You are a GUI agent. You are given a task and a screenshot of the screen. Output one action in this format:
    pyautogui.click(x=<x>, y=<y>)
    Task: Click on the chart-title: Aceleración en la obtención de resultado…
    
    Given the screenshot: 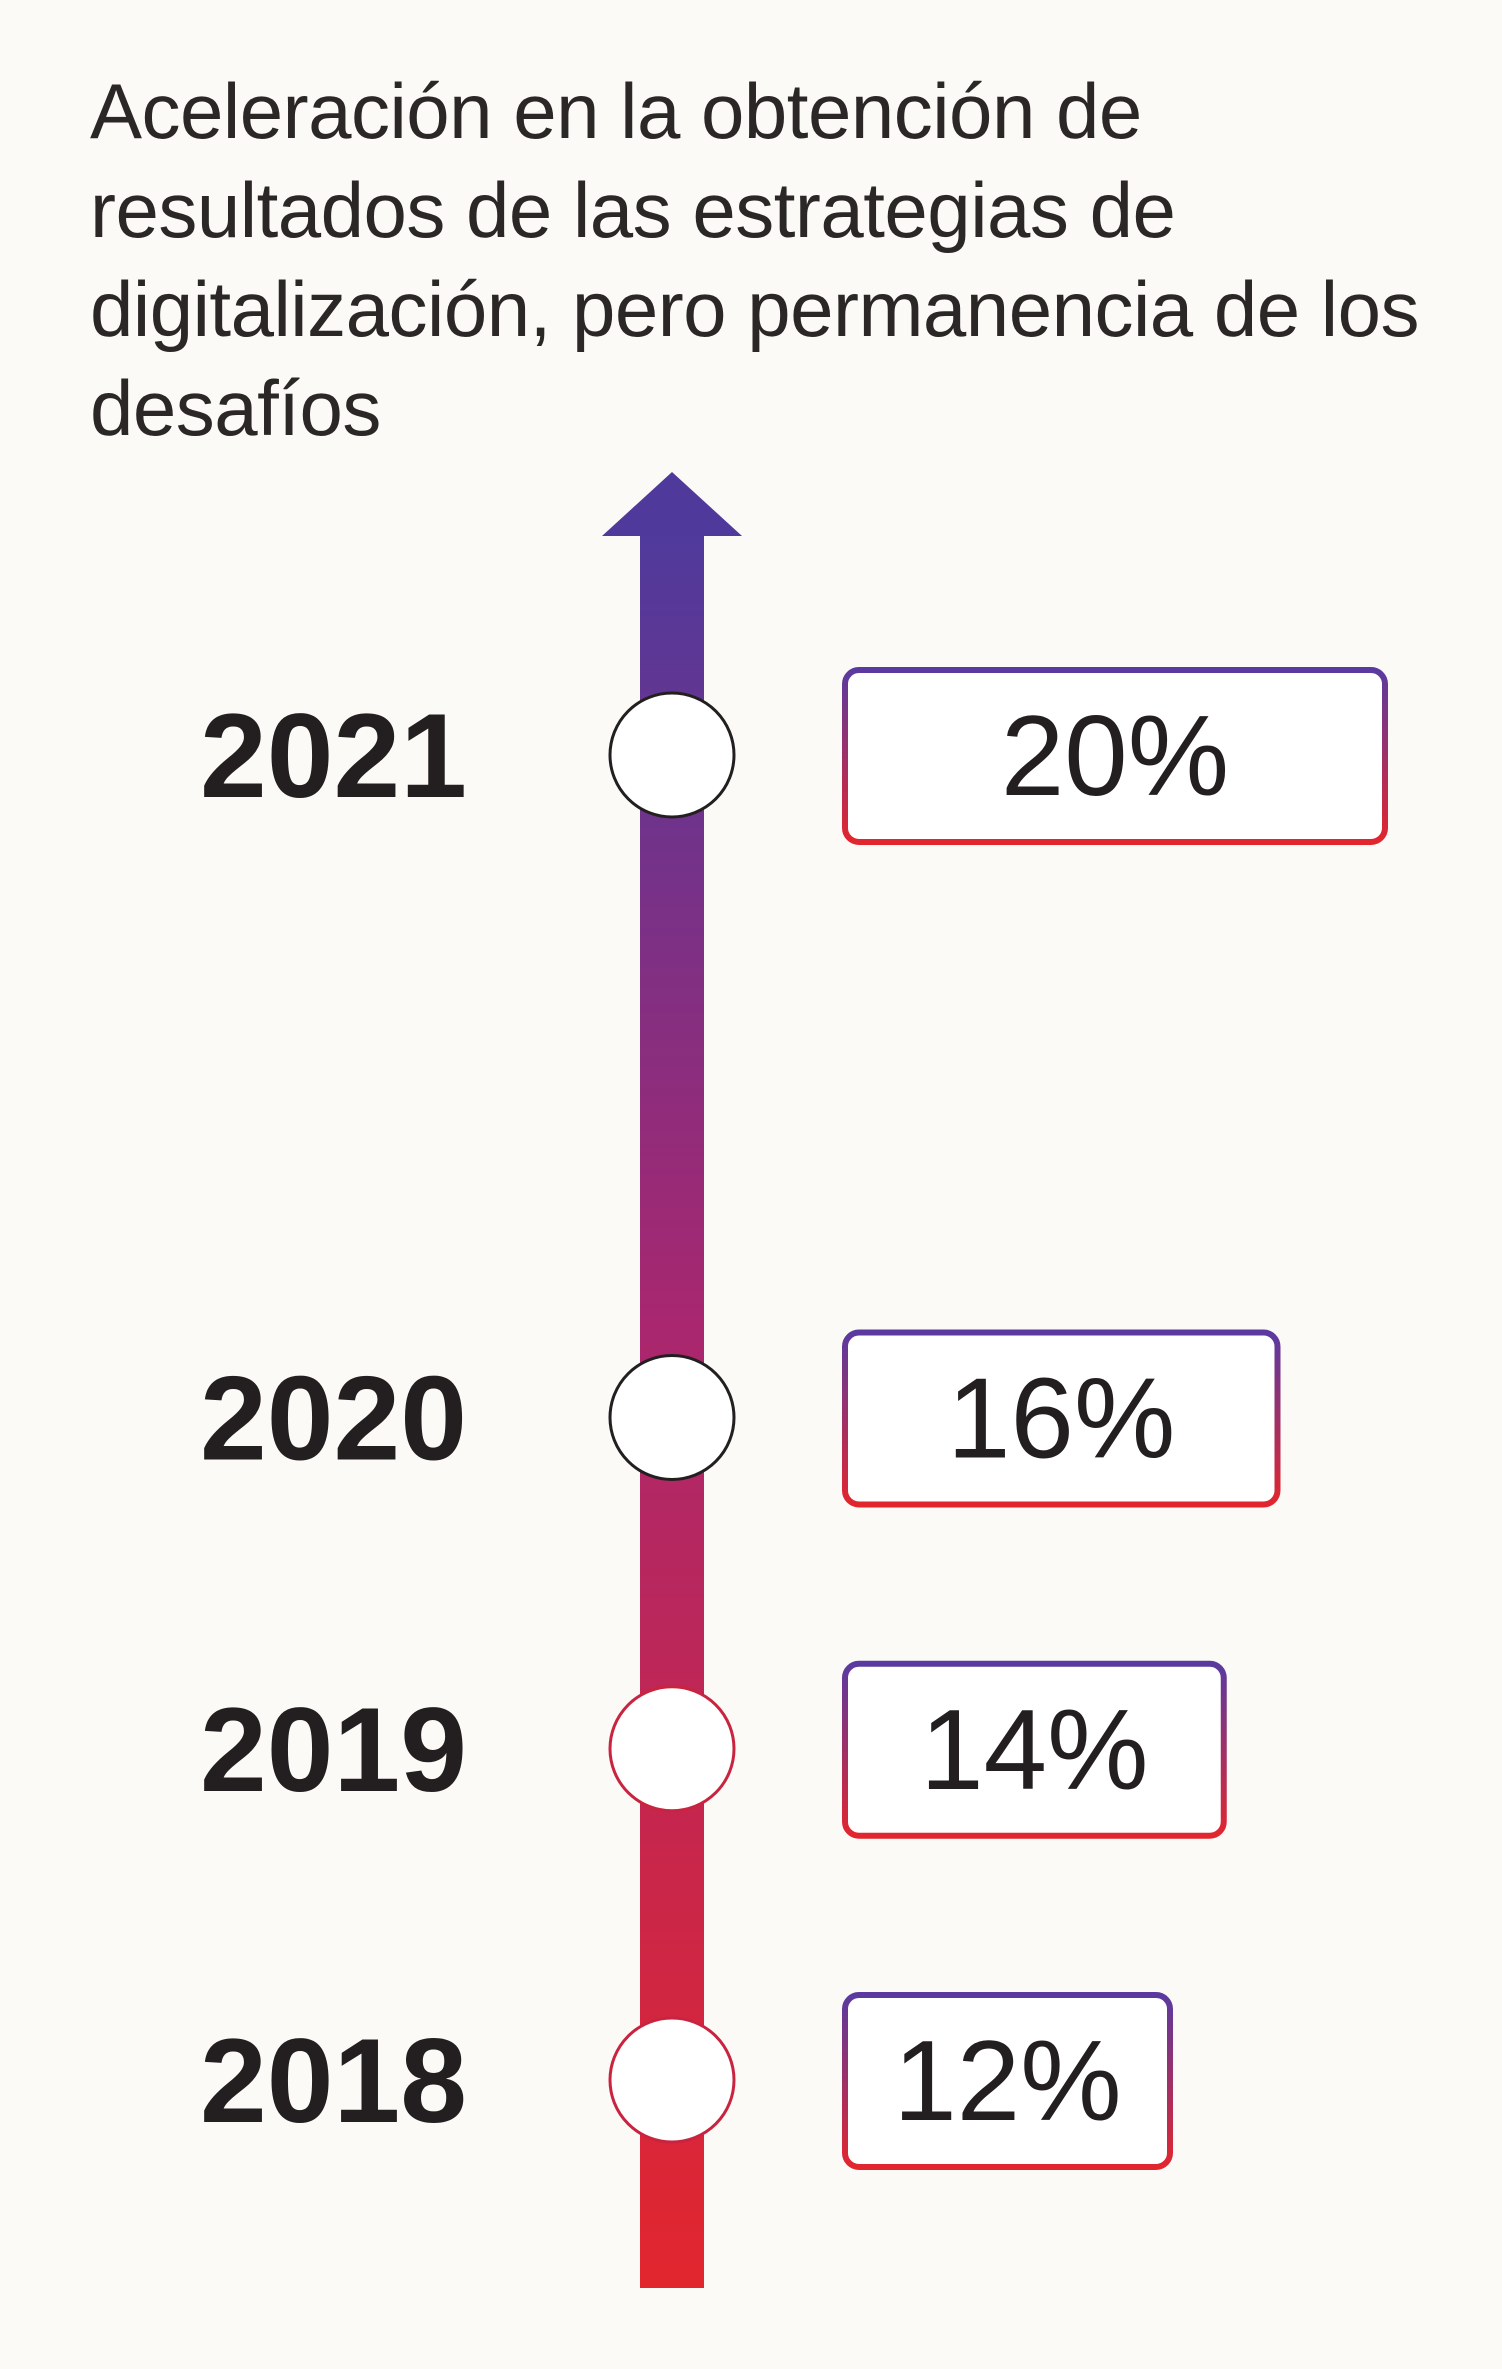 What is the action you would take?
    pyautogui.click(x=754, y=259)
    